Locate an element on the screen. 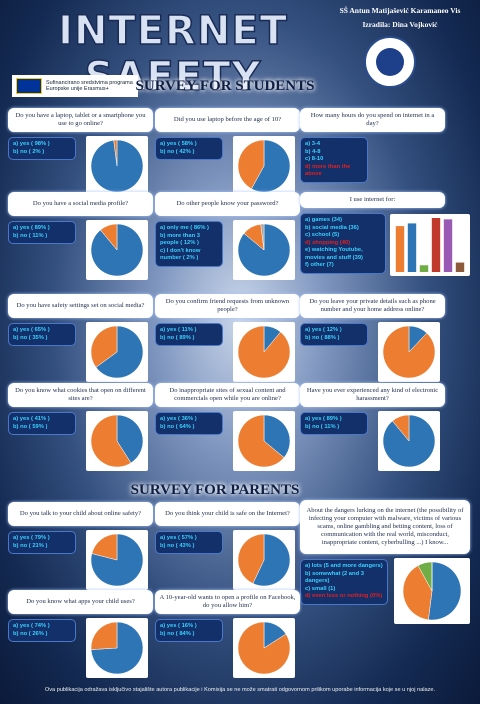 Image resolution: width=480 pixels, height=704 pixels. option: b) no ( 21% ) is located at coordinates (30, 545).